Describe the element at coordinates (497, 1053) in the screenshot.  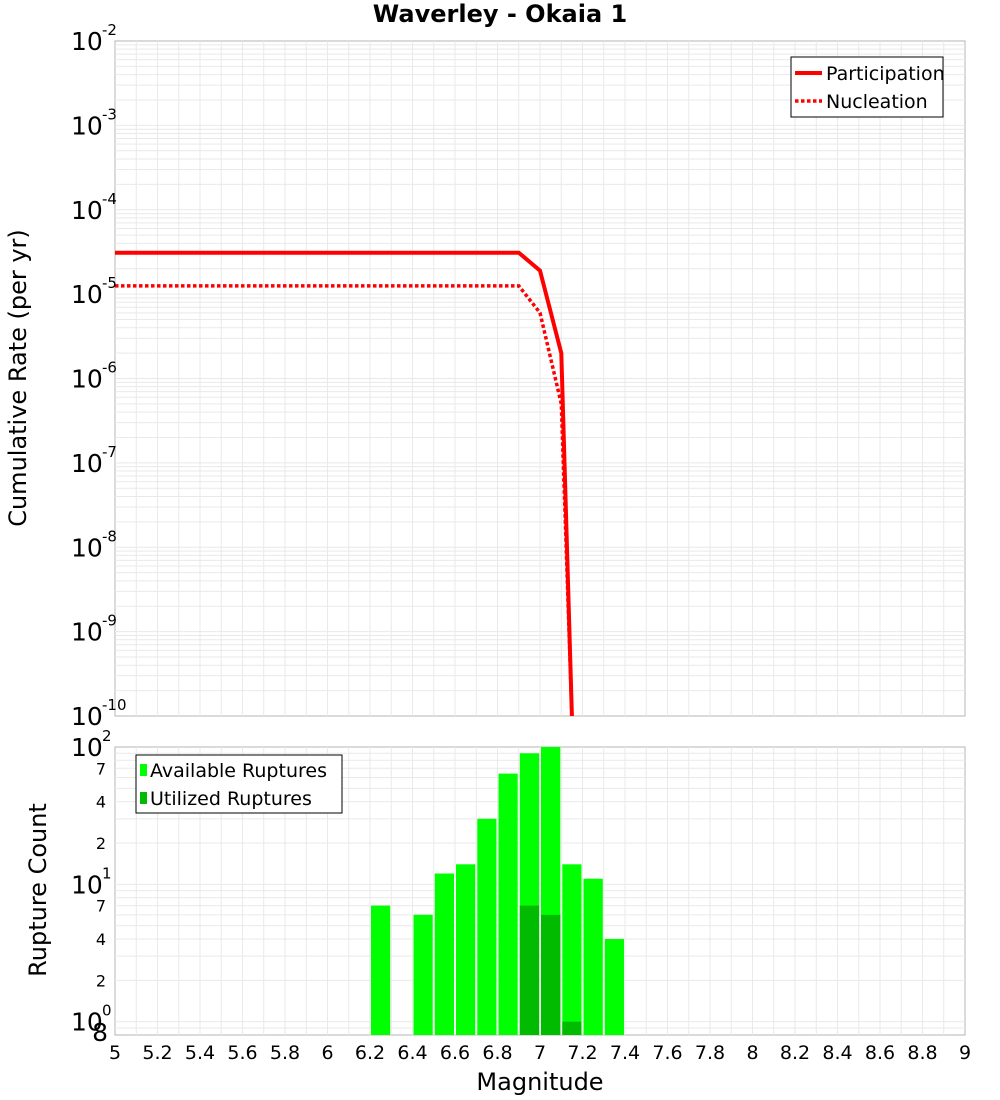
I see `x-tick-label: 6.8` at that location.